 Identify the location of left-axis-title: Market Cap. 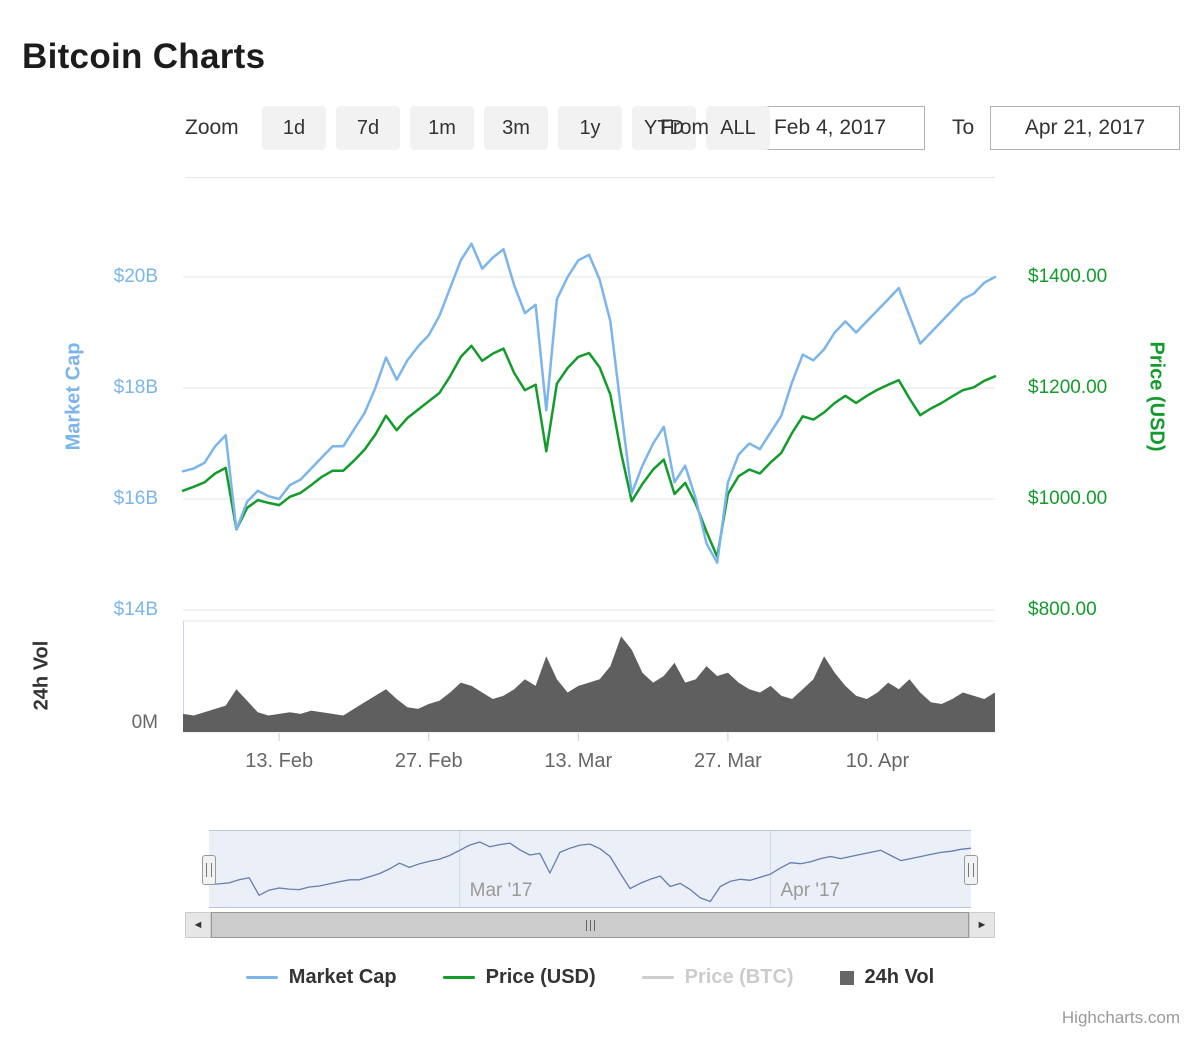
(73, 396).